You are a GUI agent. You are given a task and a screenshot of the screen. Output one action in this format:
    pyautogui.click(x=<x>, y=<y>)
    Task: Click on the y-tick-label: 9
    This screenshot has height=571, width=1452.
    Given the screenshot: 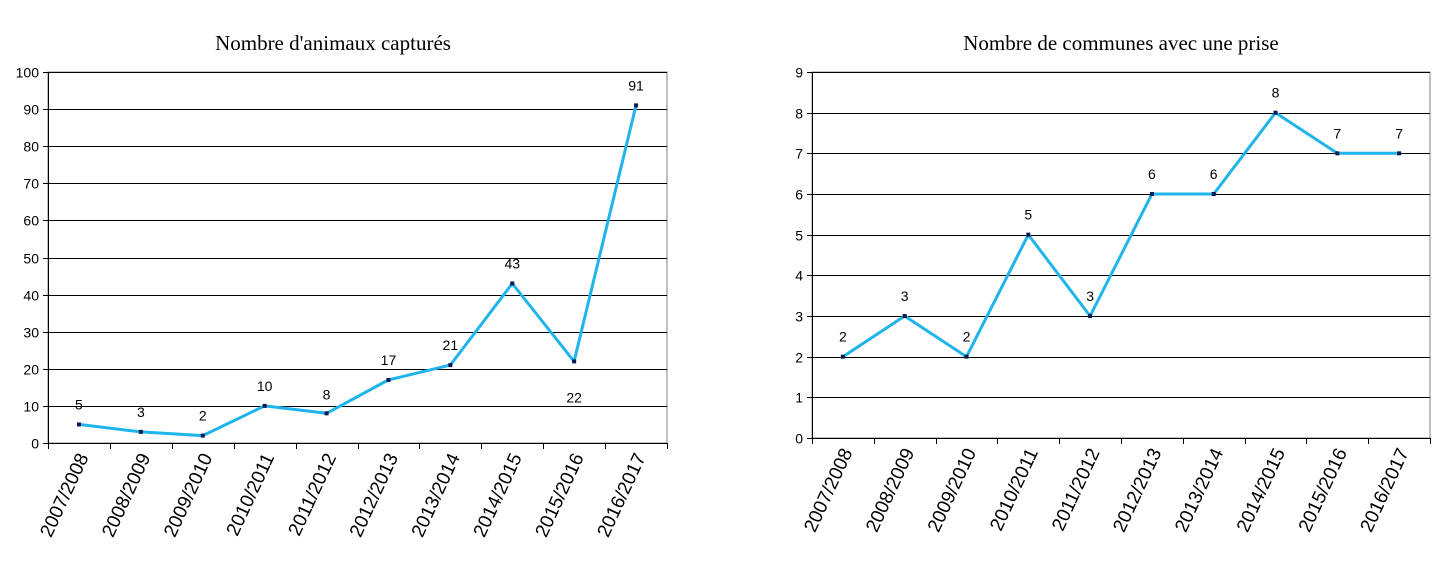 What is the action you would take?
    pyautogui.click(x=799, y=73)
    